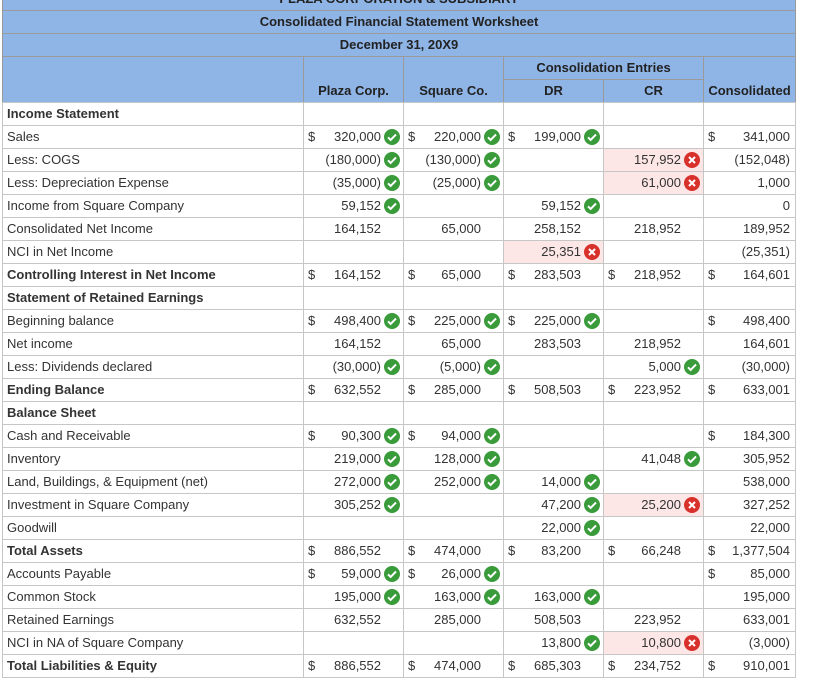 The width and height of the screenshot is (836, 688). I want to click on cell-value: 283,503, so click(557, 343).